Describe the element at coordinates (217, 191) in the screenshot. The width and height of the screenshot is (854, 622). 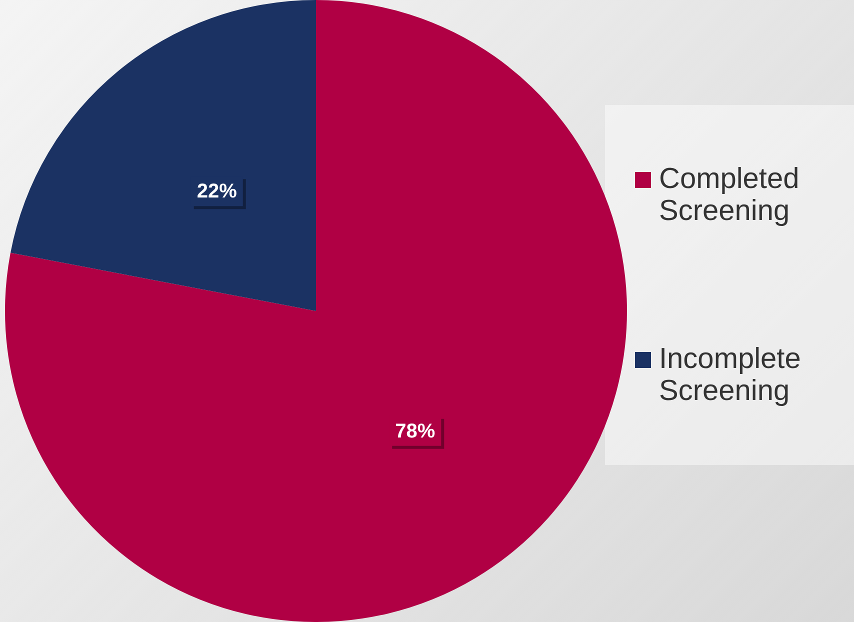
I see `data-label: 22%` at that location.